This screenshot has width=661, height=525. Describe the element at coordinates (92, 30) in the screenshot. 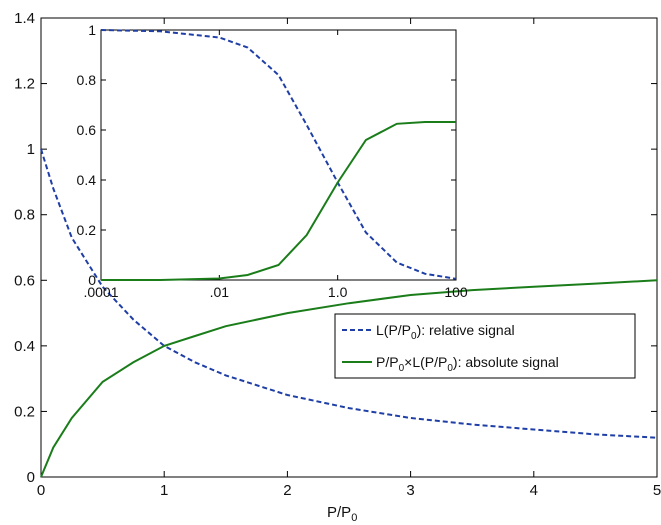

I see `inset-y-tick-label: 1` at that location.